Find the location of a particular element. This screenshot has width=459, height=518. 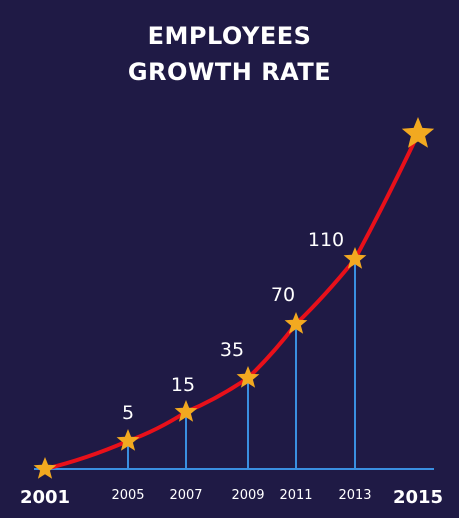

x-tick-label-2013: 2013 is located at coordinates (354, 495).